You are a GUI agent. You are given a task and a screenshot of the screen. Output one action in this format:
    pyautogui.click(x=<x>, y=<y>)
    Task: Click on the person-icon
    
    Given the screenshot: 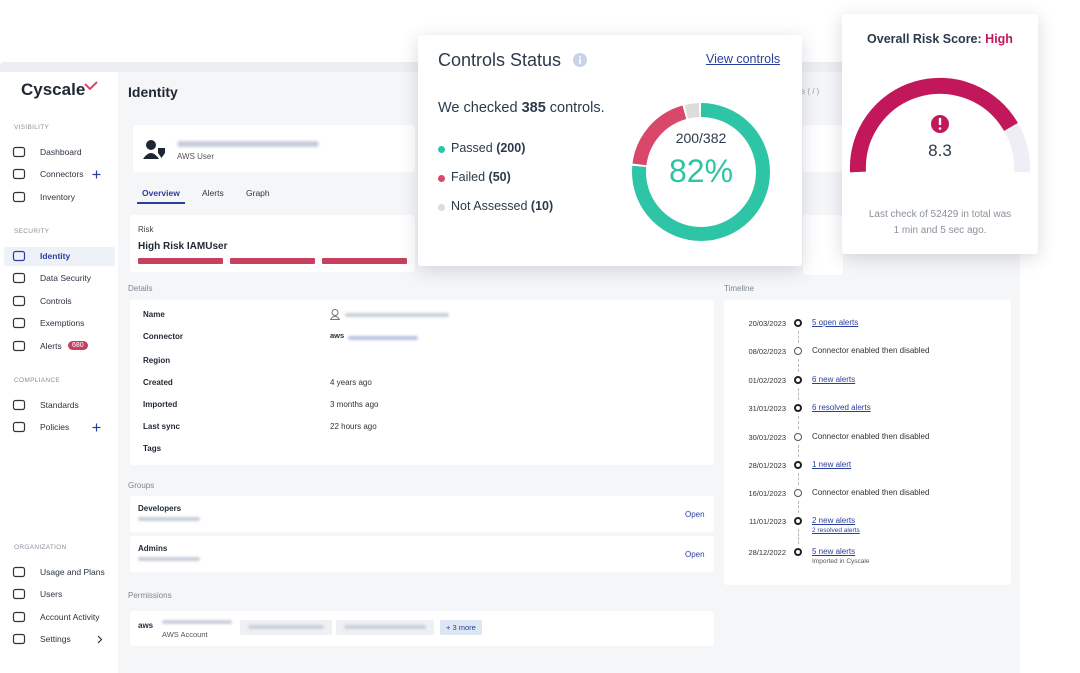 What is the action you would take?
    pyautogui.click(x=335, y=314)
    